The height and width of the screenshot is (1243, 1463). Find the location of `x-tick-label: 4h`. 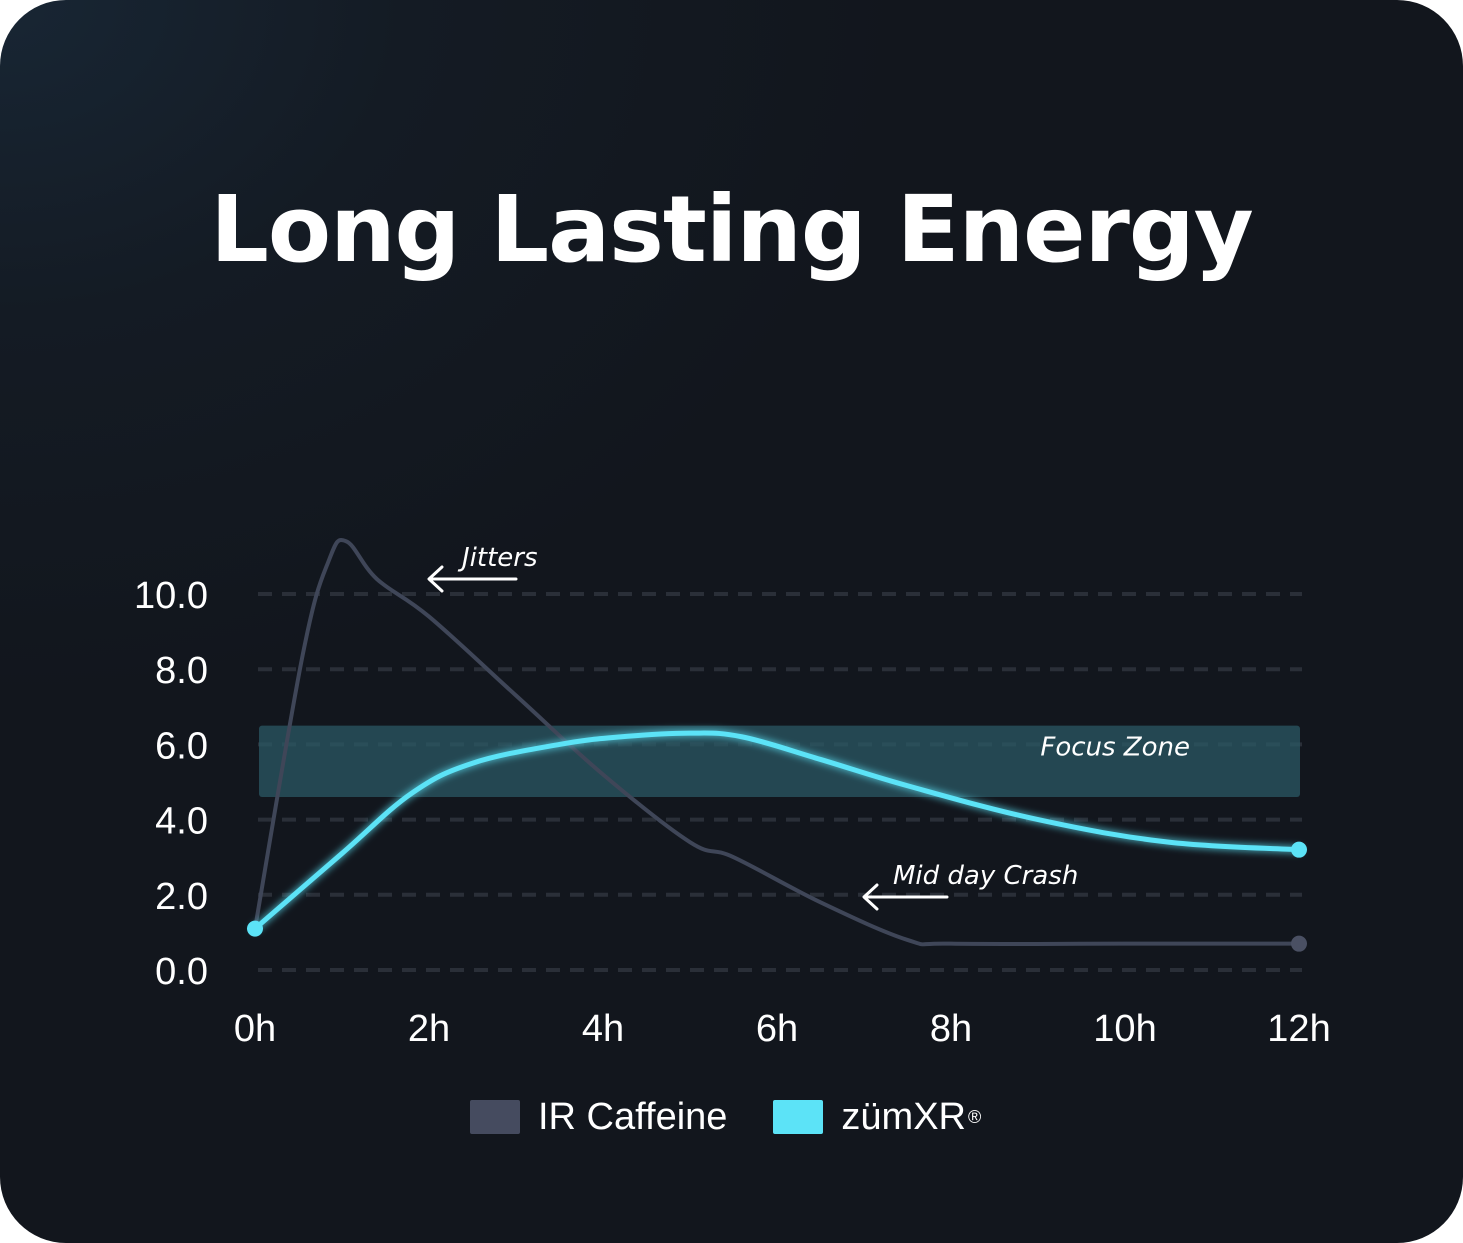

x-tick-label: 4h is located at coordinates (603, 1029).